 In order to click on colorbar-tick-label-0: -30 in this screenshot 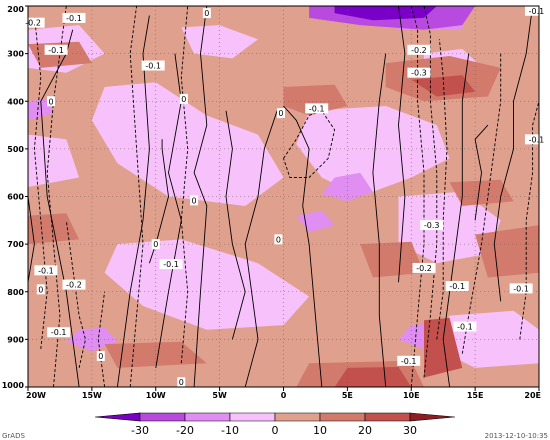, I will do `click(140, 430)`.